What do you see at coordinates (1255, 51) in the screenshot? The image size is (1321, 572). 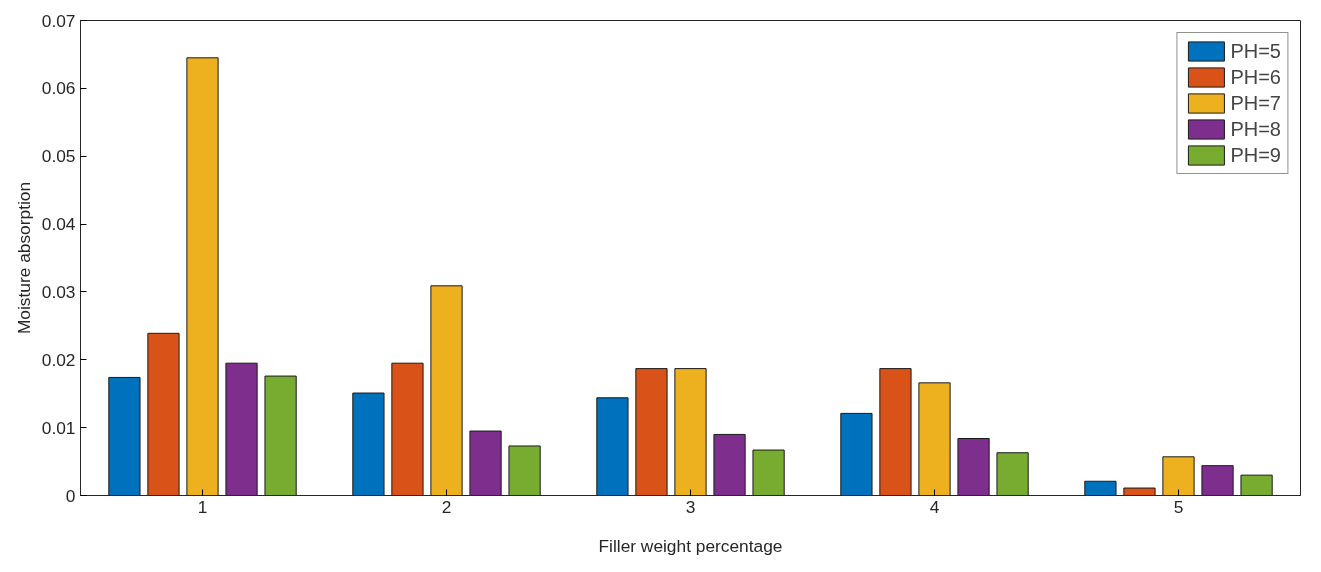 I see `legend-label: PH=5` at bounding box center [1255, 51].